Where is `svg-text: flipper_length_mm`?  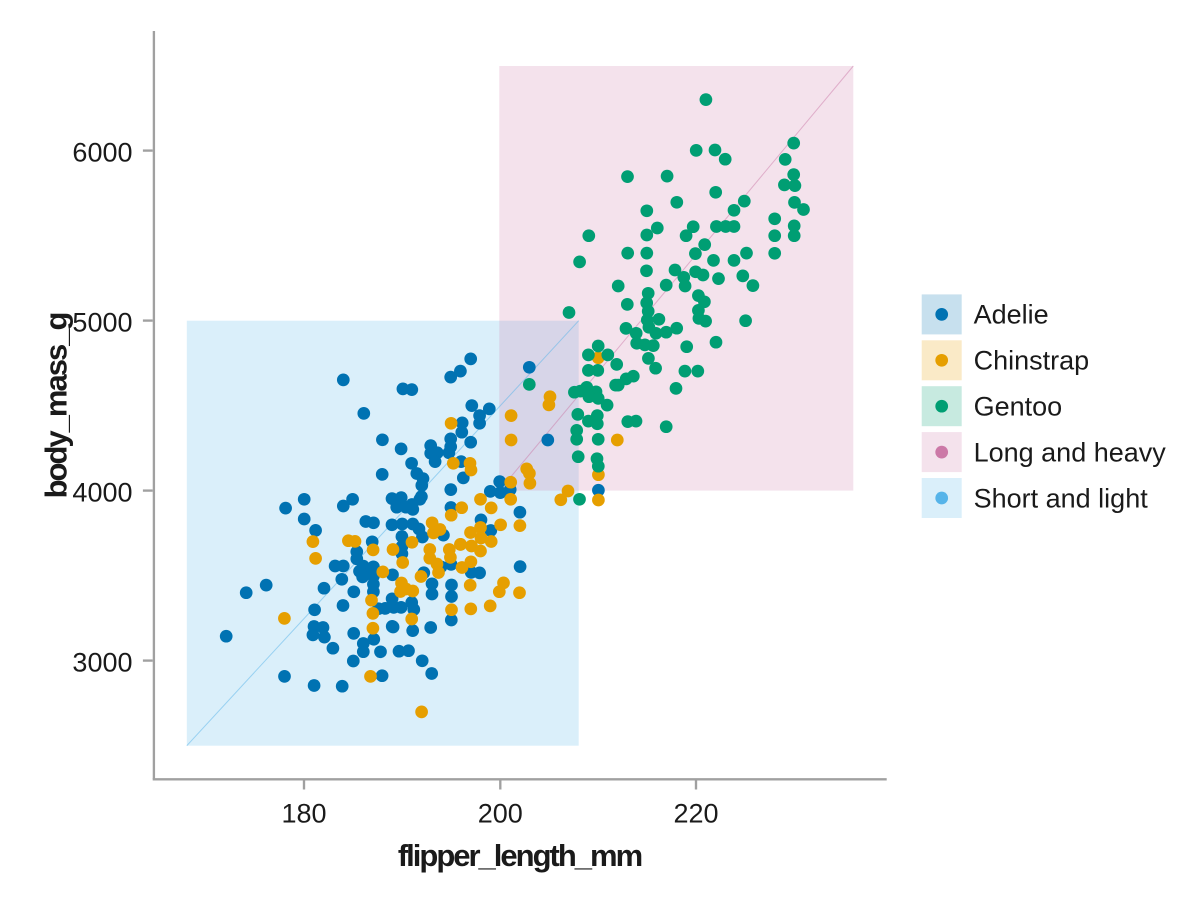 svg-text: flipper_length_mm is located at coordinates (520, 855).